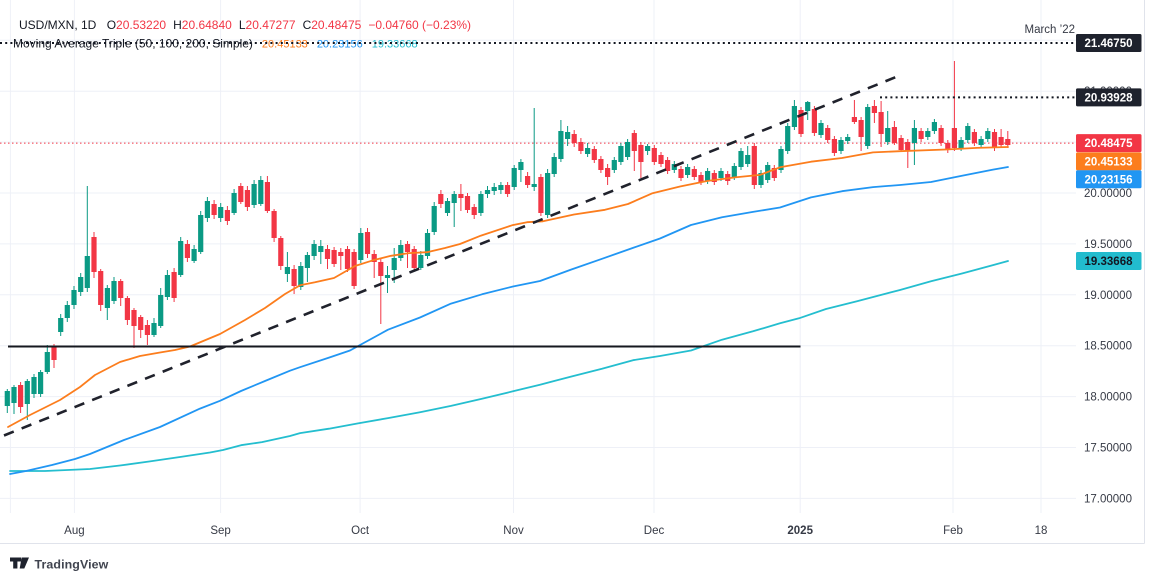  What do you see at coordinates (74, 531) in the screenshot?
I see `svg-text: Aug` at bounding box center [74, 531].